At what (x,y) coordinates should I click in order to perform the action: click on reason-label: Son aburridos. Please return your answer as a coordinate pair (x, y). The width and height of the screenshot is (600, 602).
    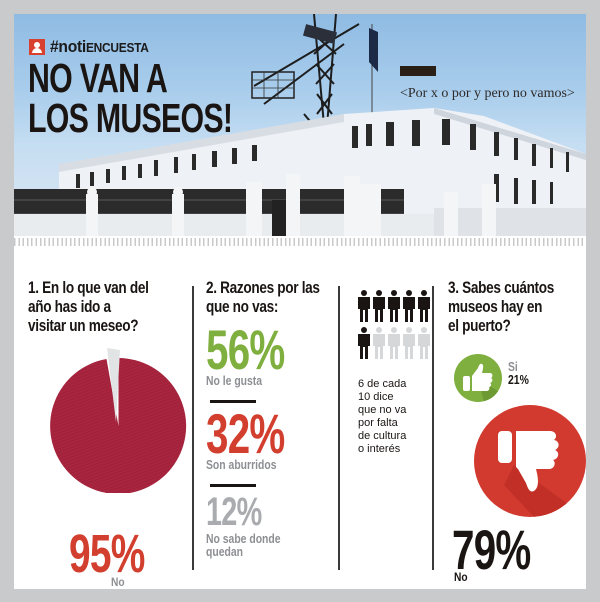
    Looking at the image, I should click on (241, 464).